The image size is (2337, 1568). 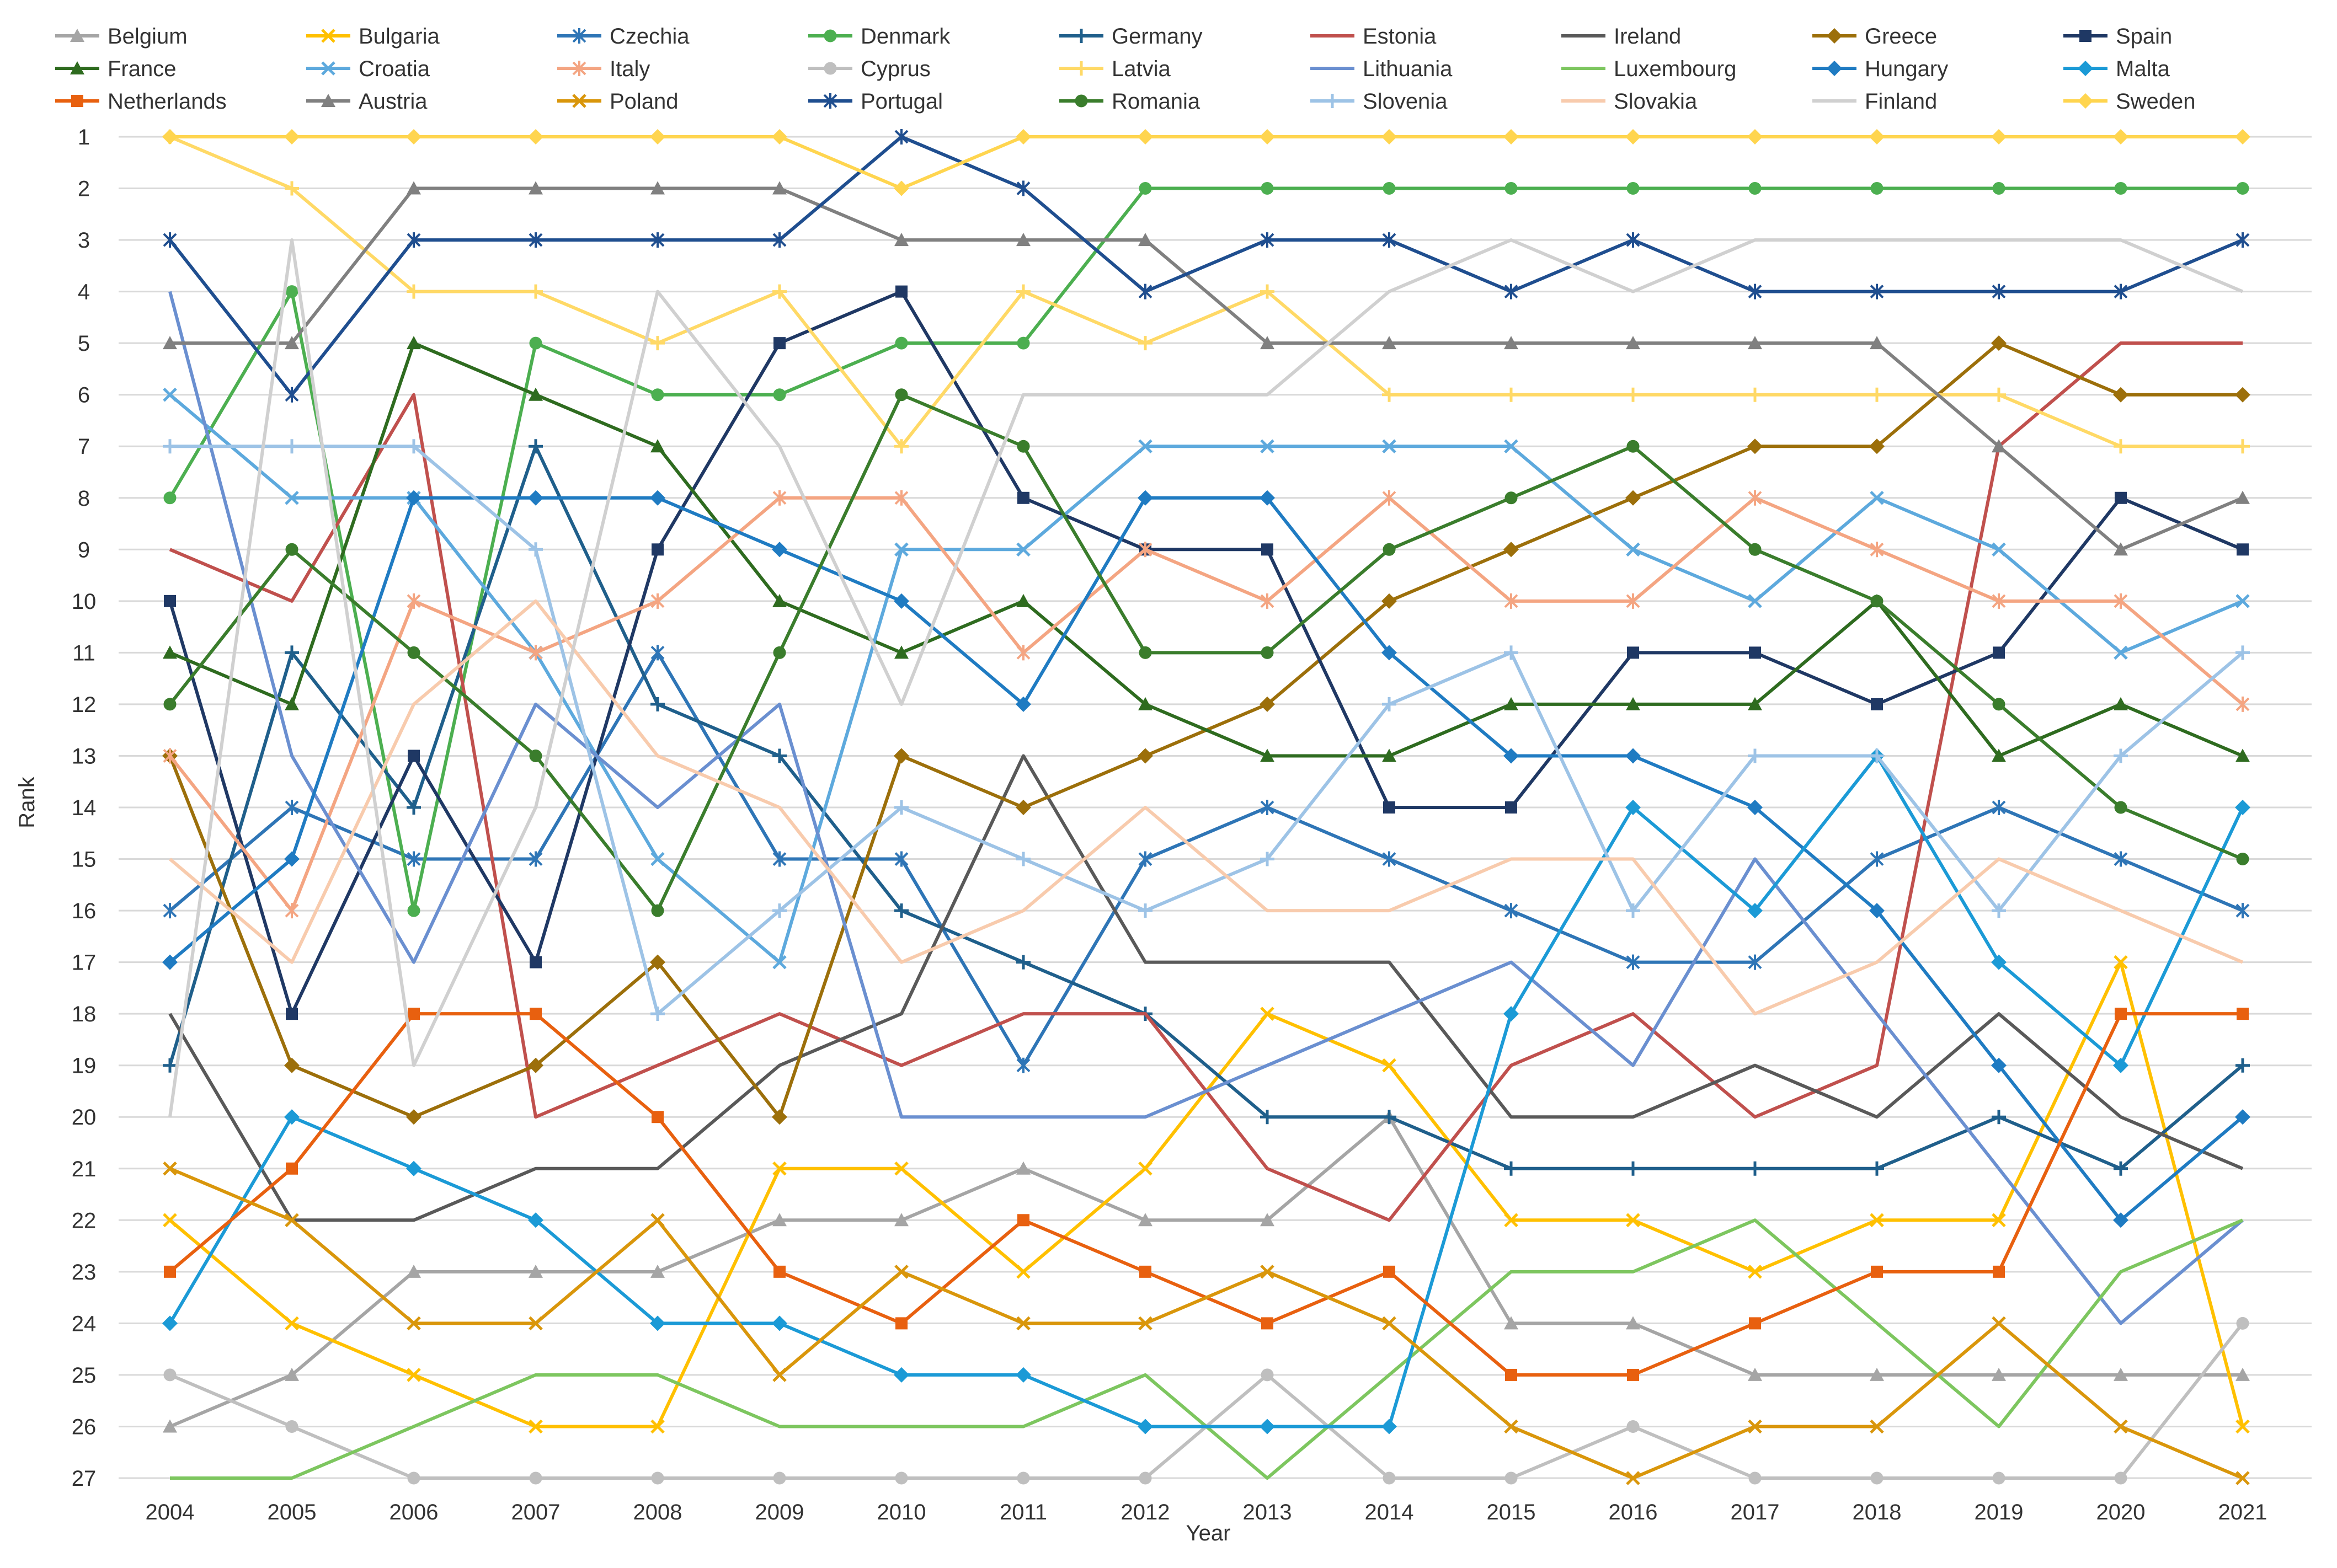 I want to click on legend-label: Latvia, so click(x=1142, y=69).